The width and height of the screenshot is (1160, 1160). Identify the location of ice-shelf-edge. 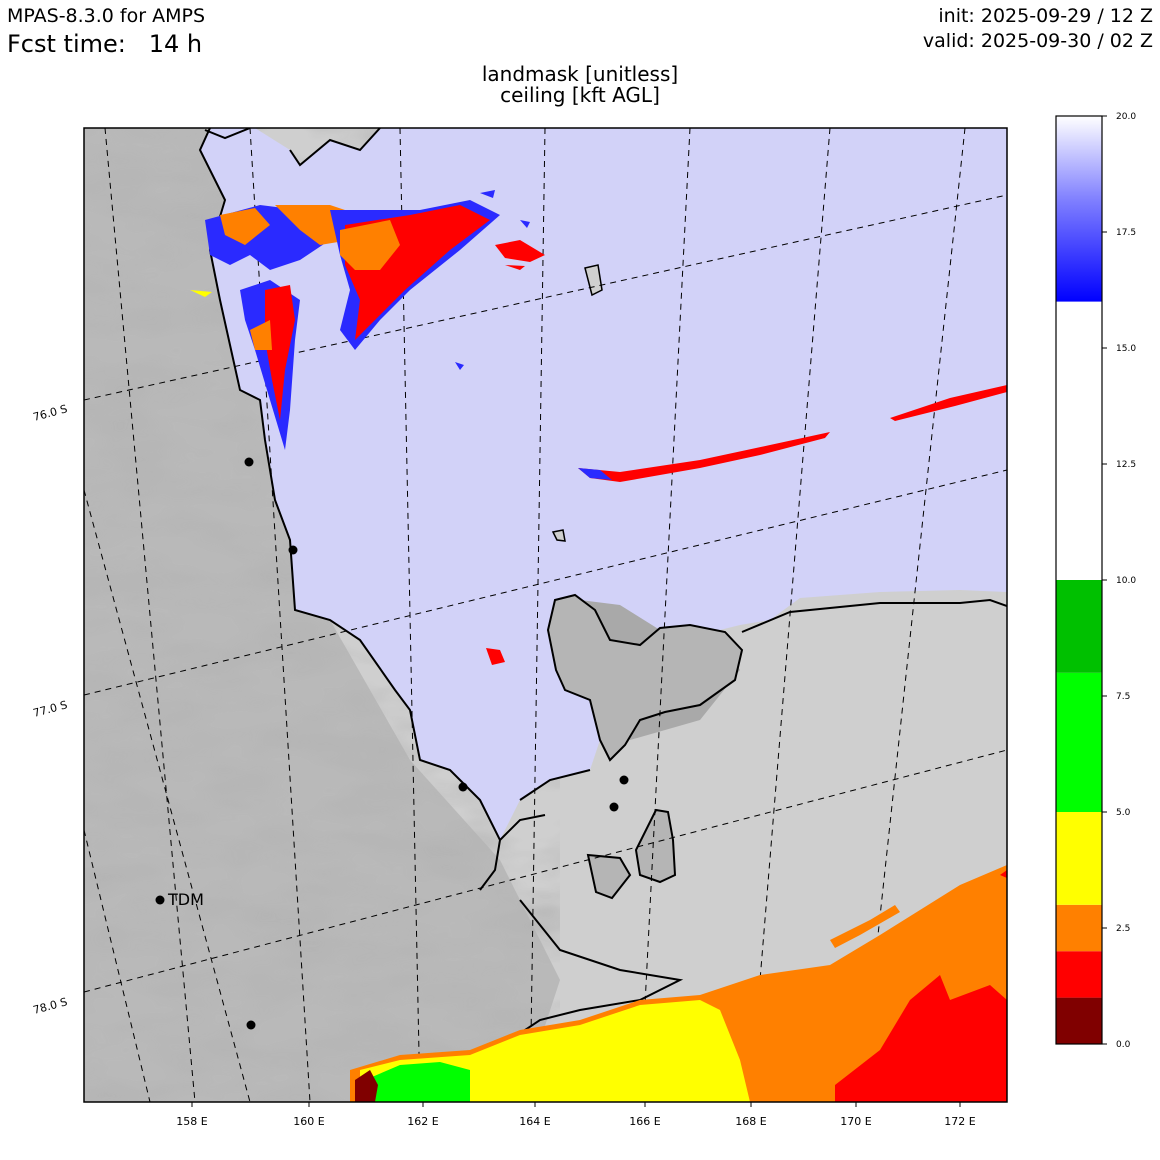
(874, 615).